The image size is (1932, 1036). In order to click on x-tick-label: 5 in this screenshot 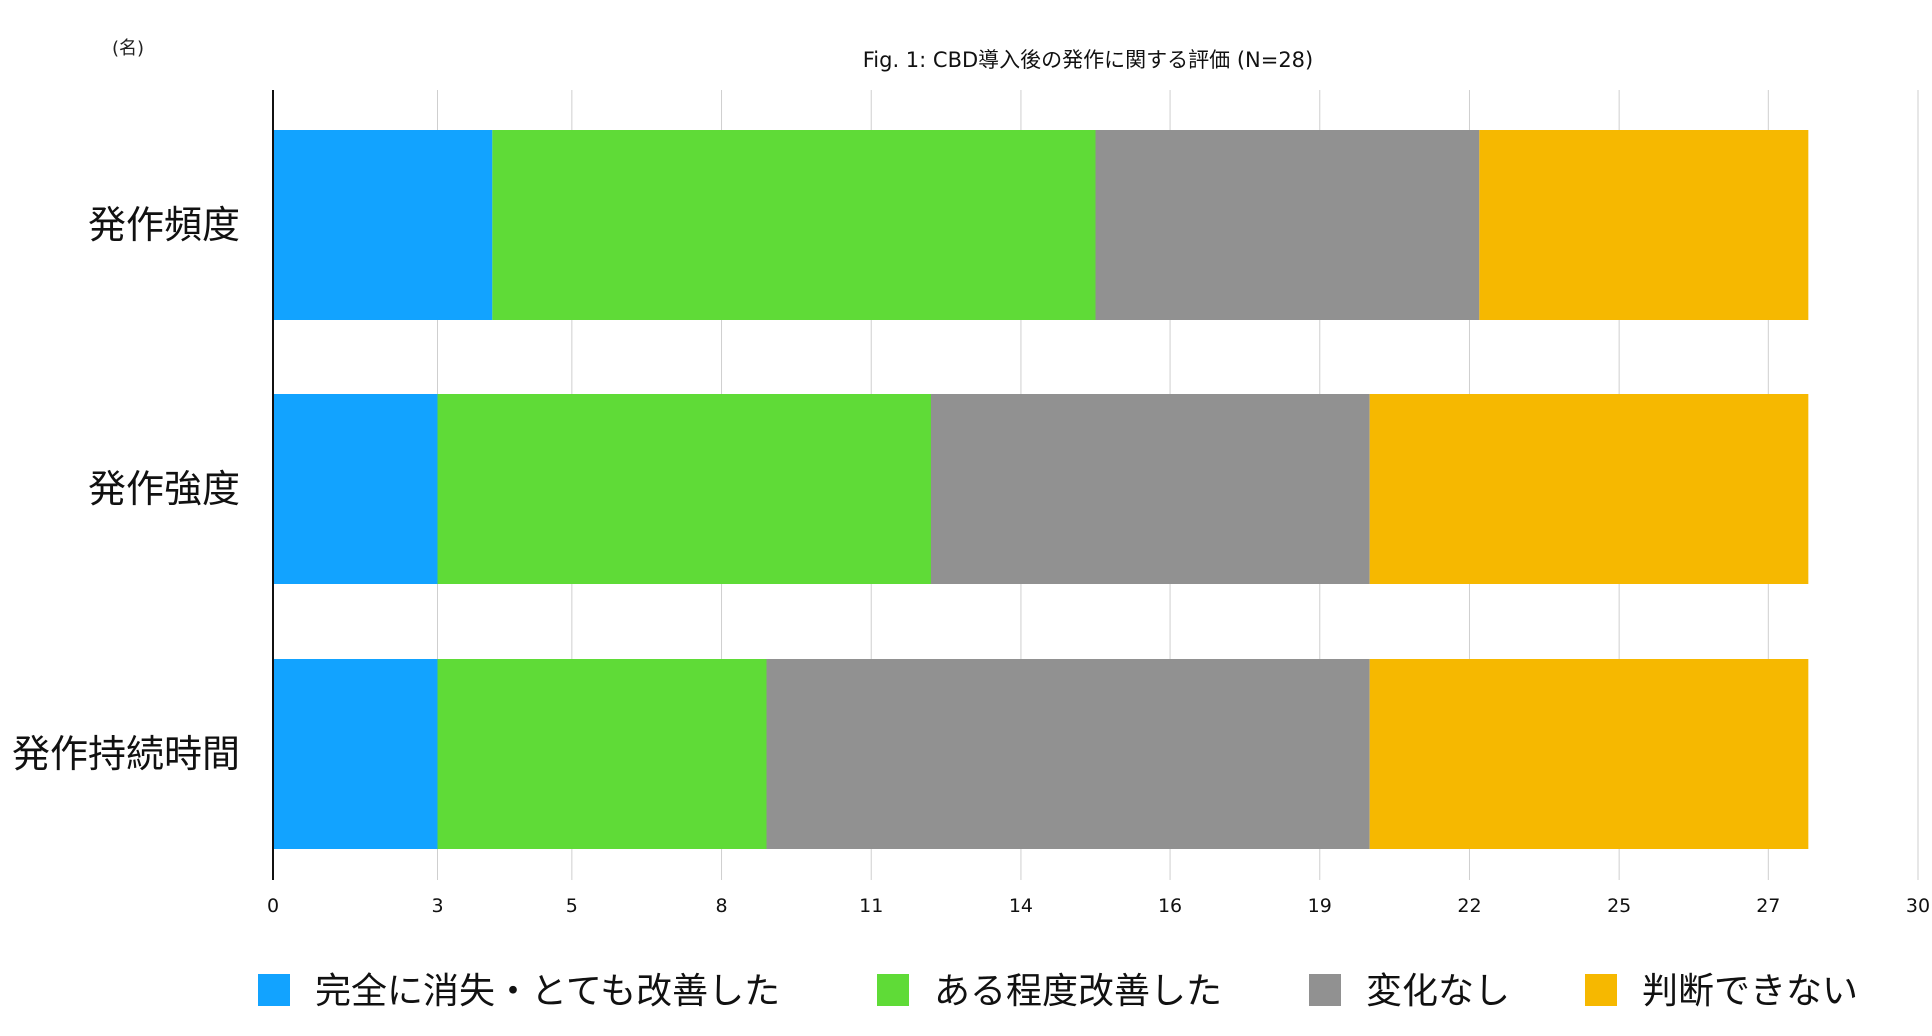, I will do `click(572, 906)`.